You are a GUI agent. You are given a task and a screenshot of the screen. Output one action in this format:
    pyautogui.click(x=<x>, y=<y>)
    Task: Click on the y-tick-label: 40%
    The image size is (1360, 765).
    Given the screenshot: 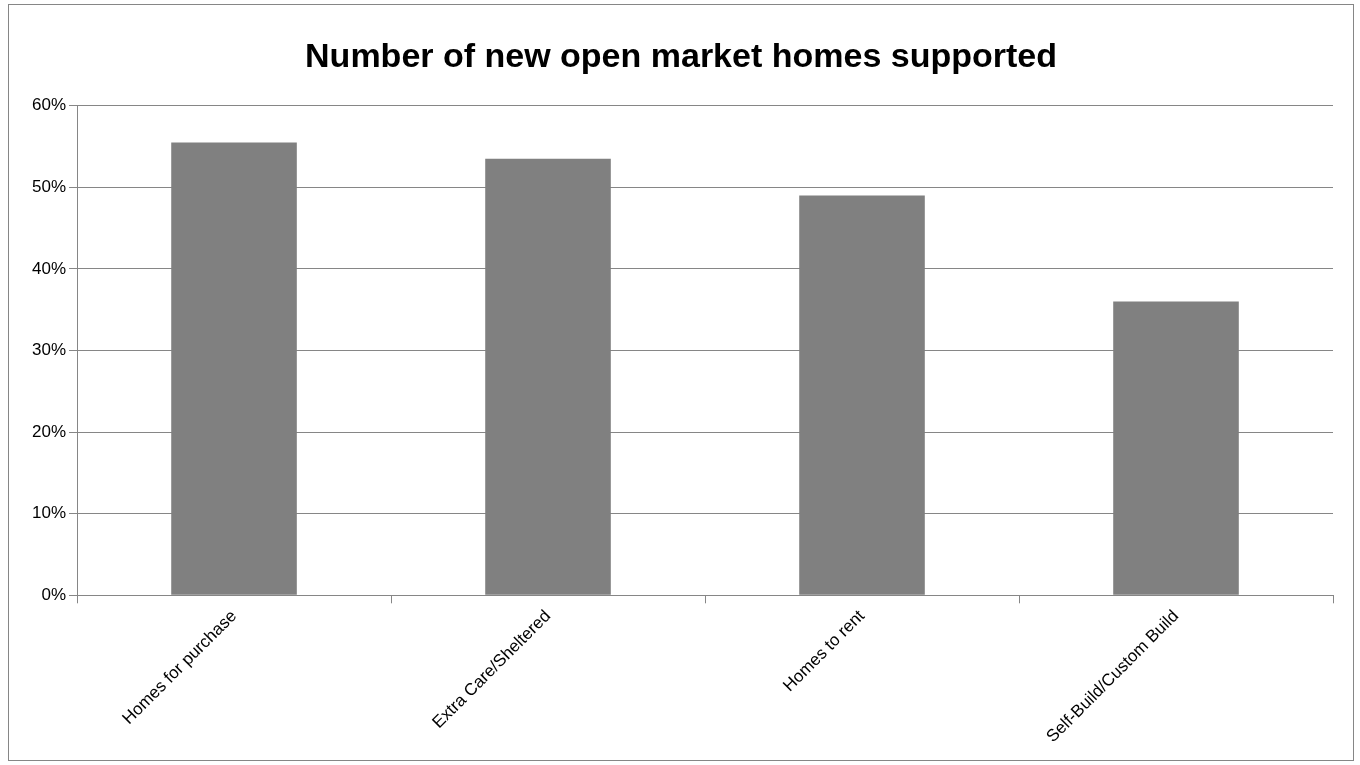 What is the action you would take?
    pyautogui.click(x=49, y=268)
    